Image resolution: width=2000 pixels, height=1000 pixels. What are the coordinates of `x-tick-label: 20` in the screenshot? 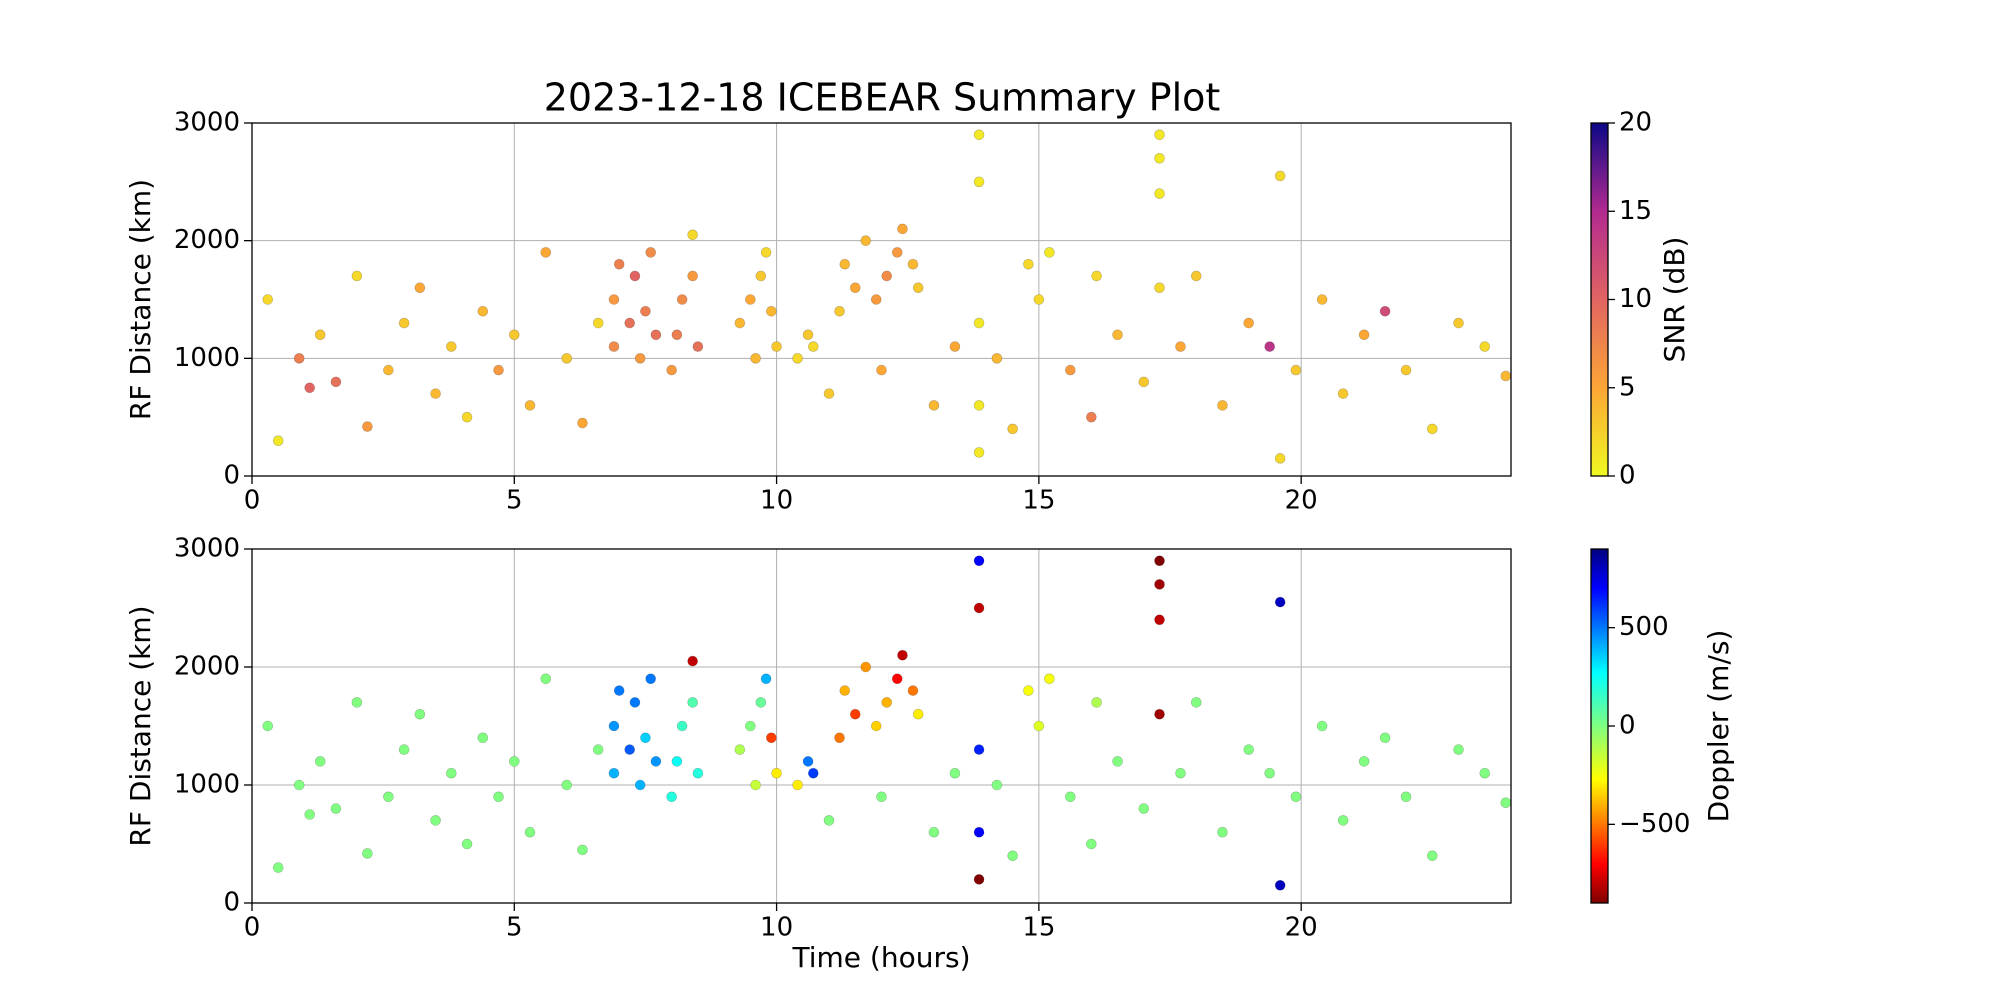 It's located at (1301, 928).